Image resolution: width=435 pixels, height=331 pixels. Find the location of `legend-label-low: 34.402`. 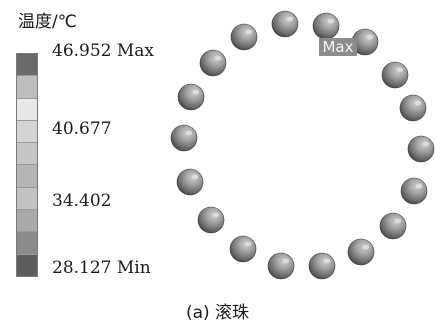

legend-label-low: 34.402 is located at coordinates (82, 201).